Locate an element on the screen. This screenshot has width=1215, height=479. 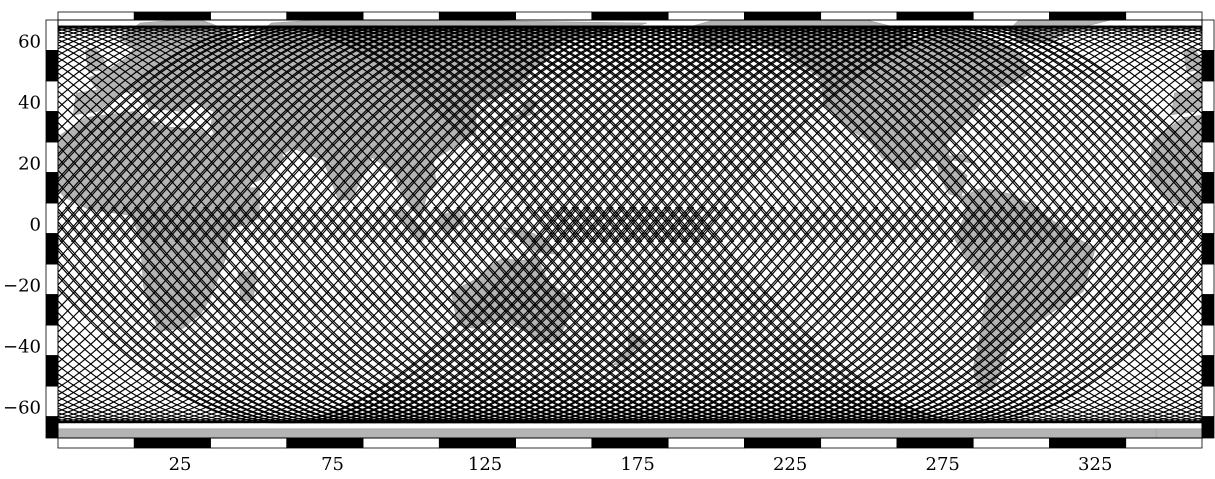
x-tick-label: 25 is located at coordinates (180, 464).